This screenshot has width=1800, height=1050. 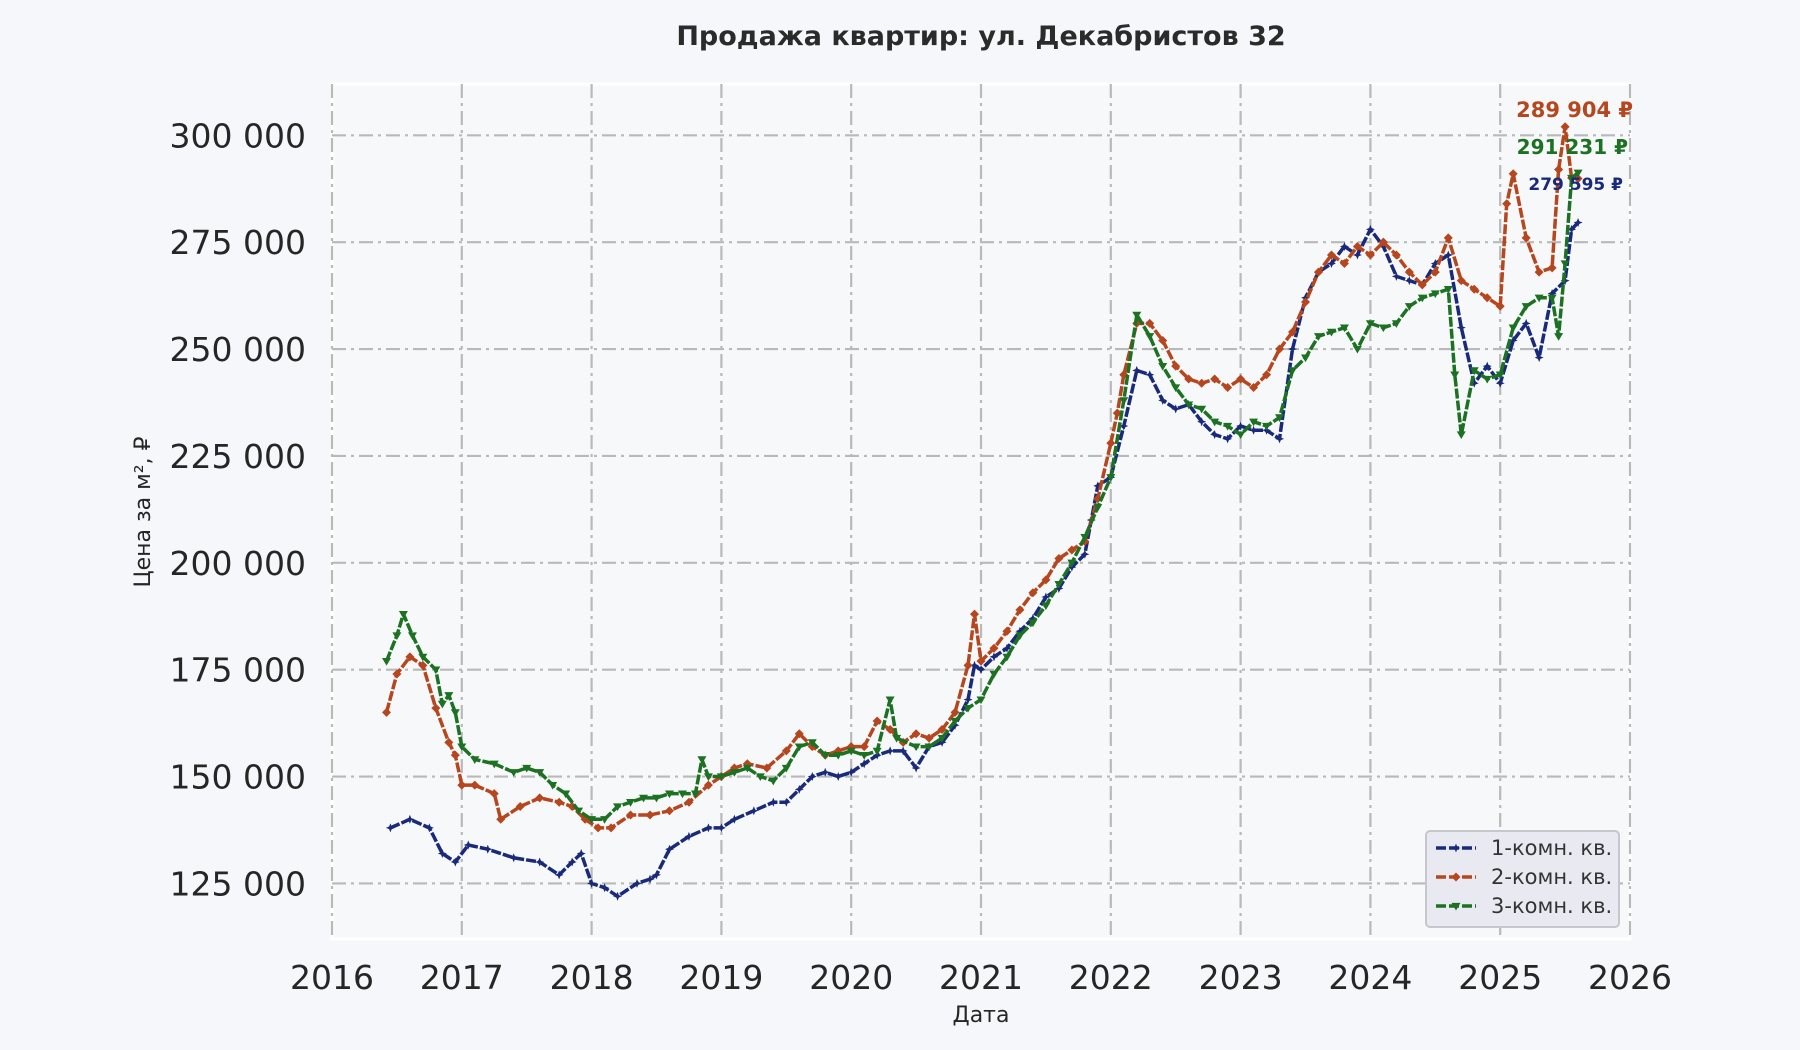 I want to click on x-tick-label: 2021, so click(x=981, y=977).